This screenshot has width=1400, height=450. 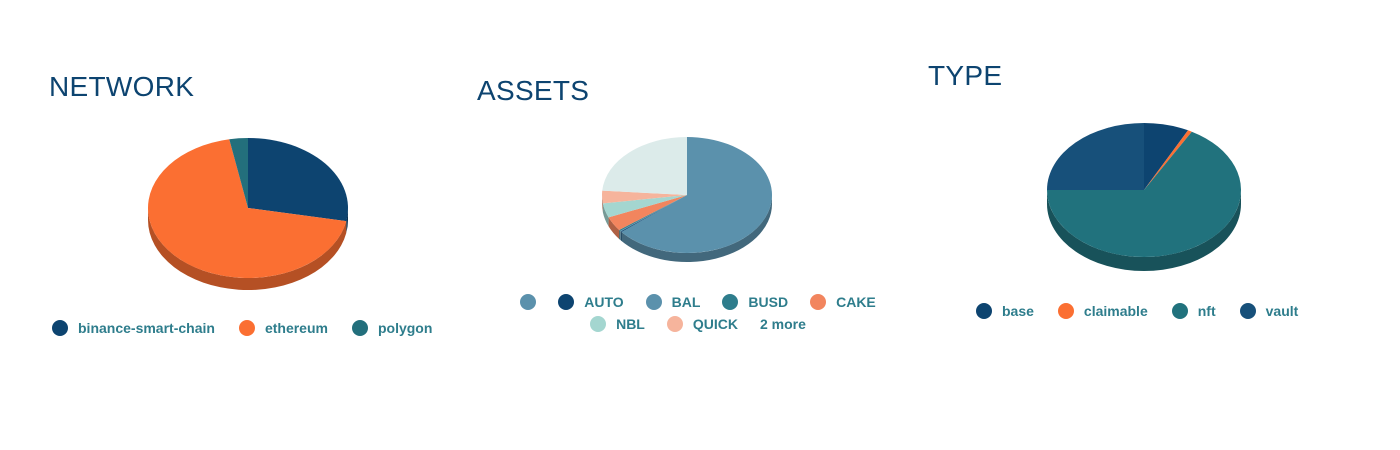 I want to click on legend-item: vault, so click(x=1269, y=311).